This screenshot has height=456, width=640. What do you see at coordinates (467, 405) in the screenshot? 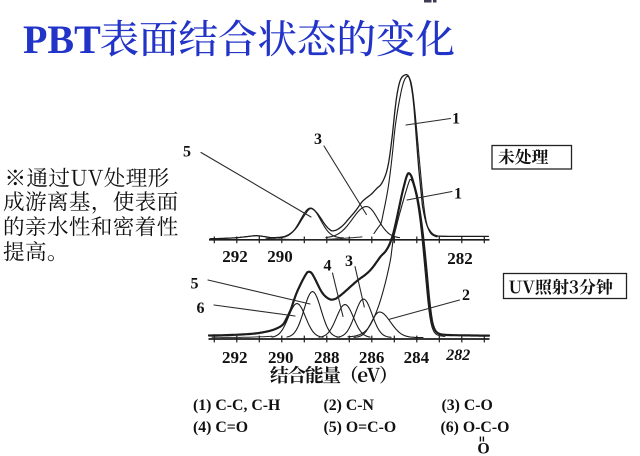
I see `svg-text: (3) C-O` at bounding box center [467, 405].